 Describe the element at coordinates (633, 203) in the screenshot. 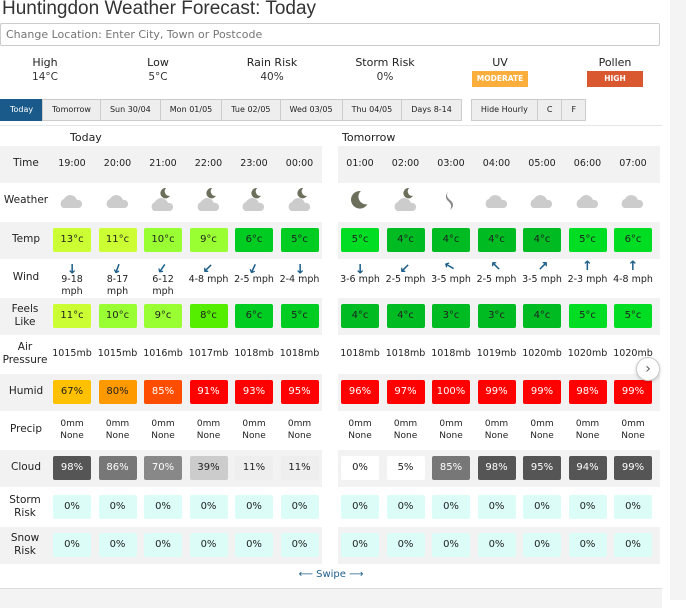

I see `cloud-icon` at that location.